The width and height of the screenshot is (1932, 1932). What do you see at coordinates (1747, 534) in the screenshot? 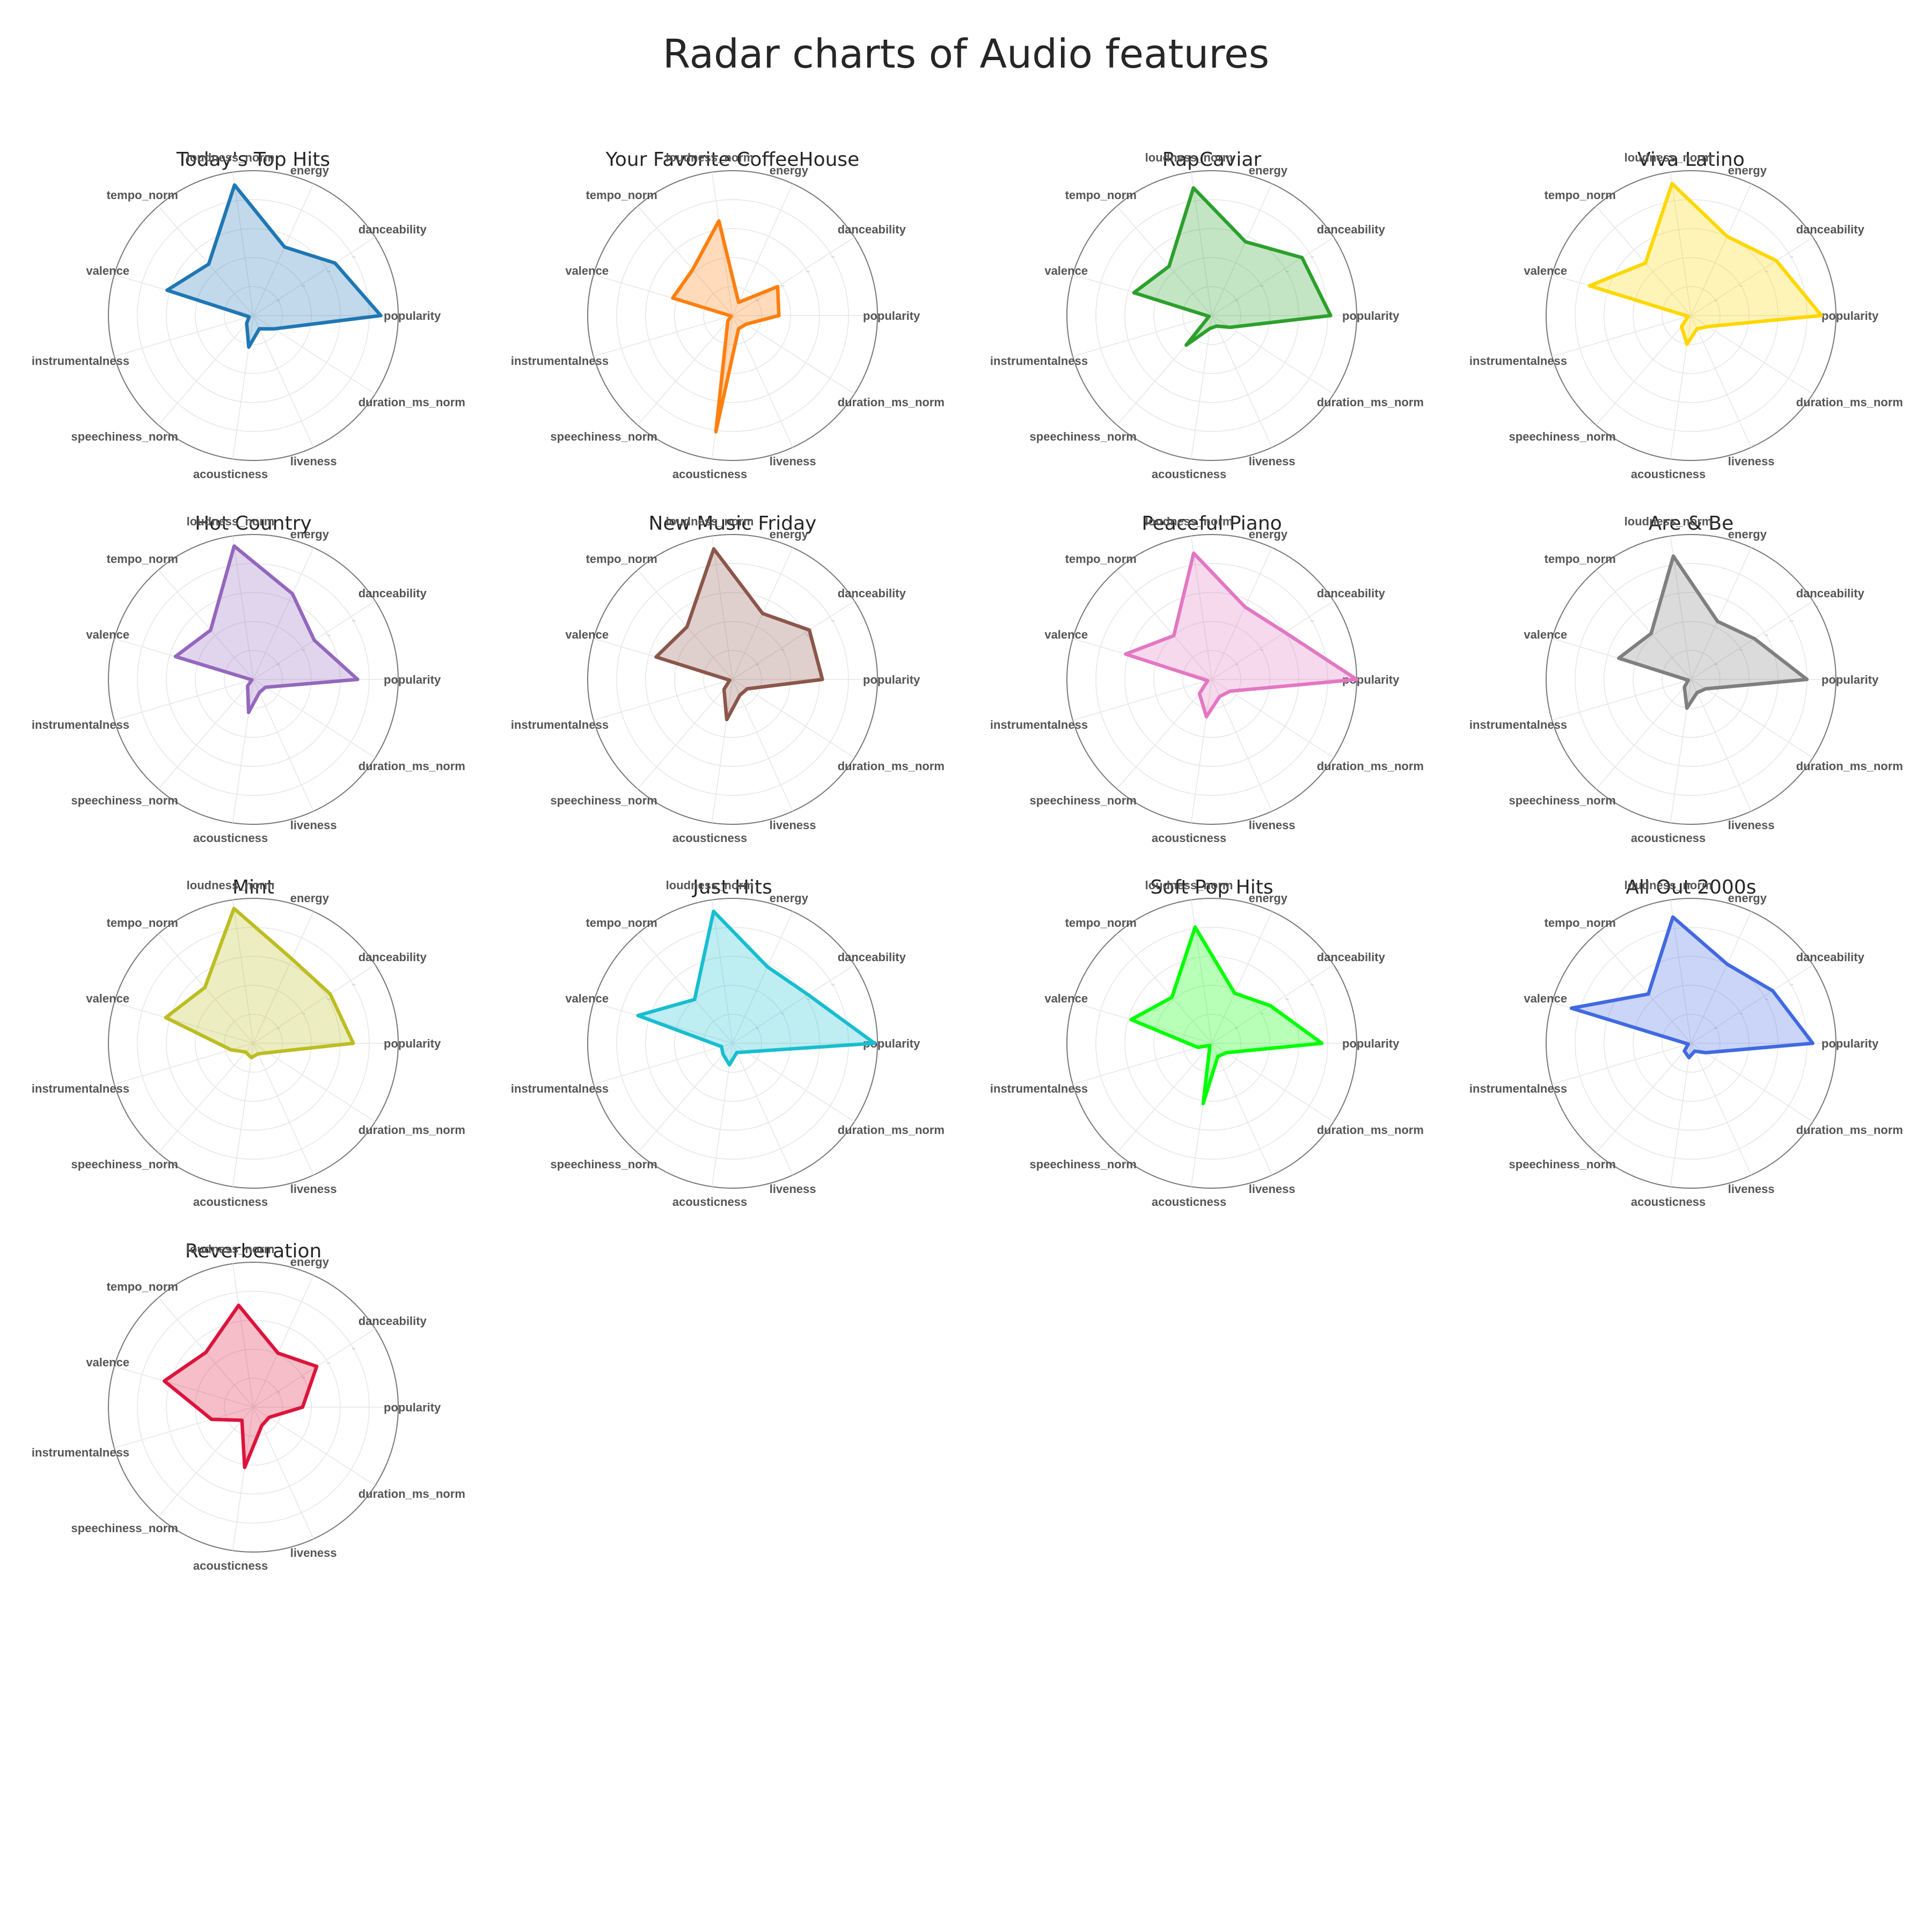
I see `axis-label: energy` at bounding box center [1747, 534].